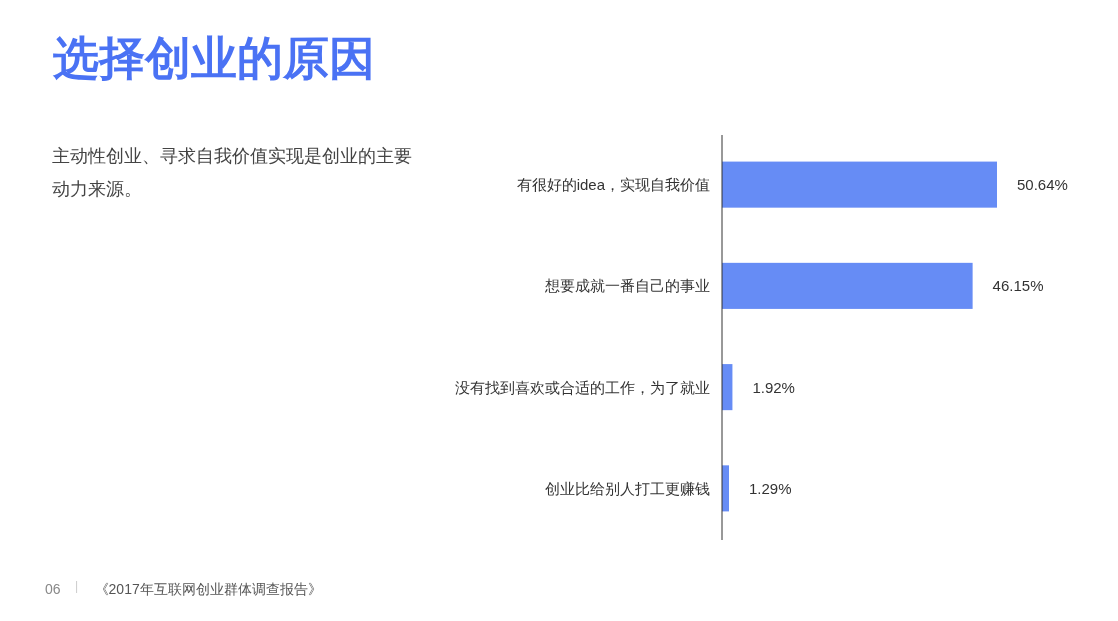 The width and height of the screenshot is (1118, 621). Describe the element at coordinates (770, 488) in the screenshot. I see `data-label: 1.29%` at that location.